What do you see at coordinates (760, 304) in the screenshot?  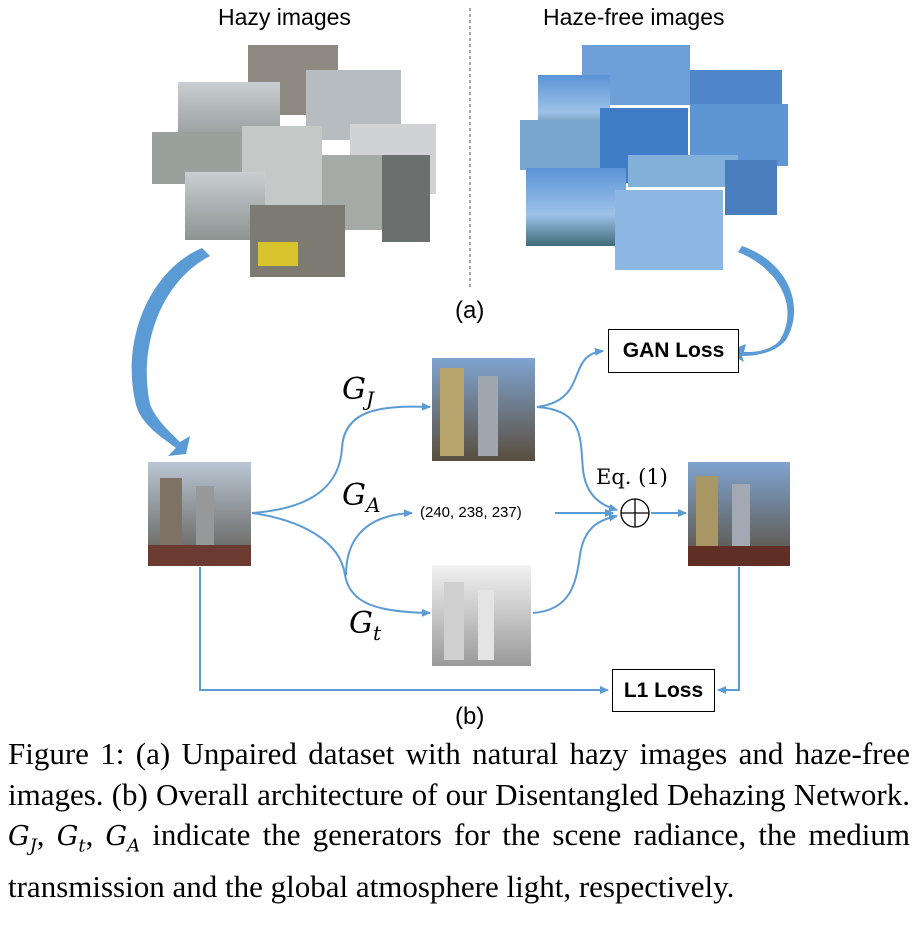 I see `clear-to-gan-arrow` at bounding box center [760, 304].